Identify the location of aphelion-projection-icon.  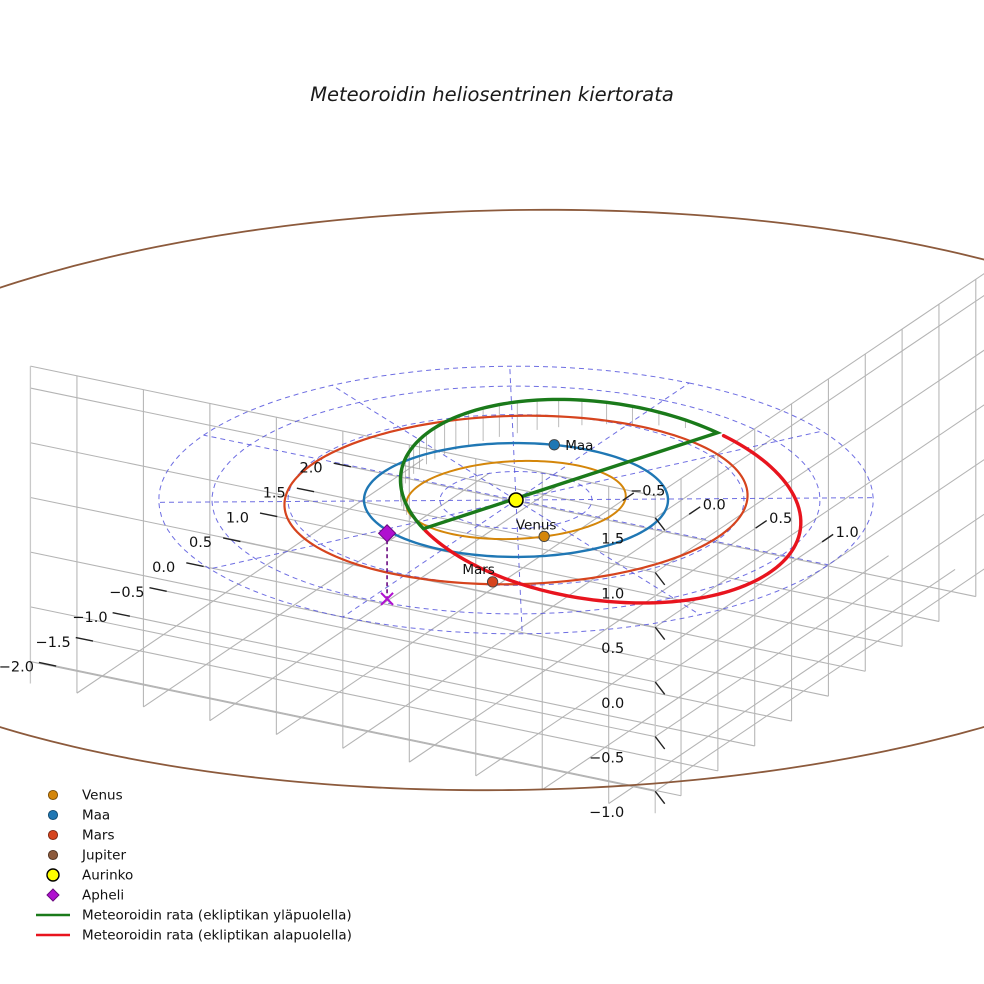
(387, 599).